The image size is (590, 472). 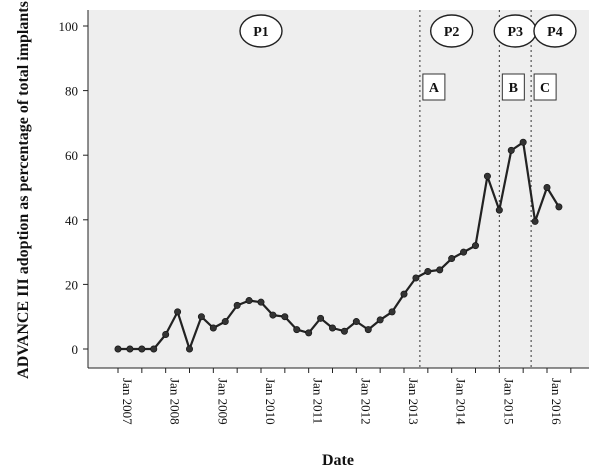 What do you see at coordinates (452, 32) in the screenshot?
I see `period-label: P2` at bounding box center [452, 32].